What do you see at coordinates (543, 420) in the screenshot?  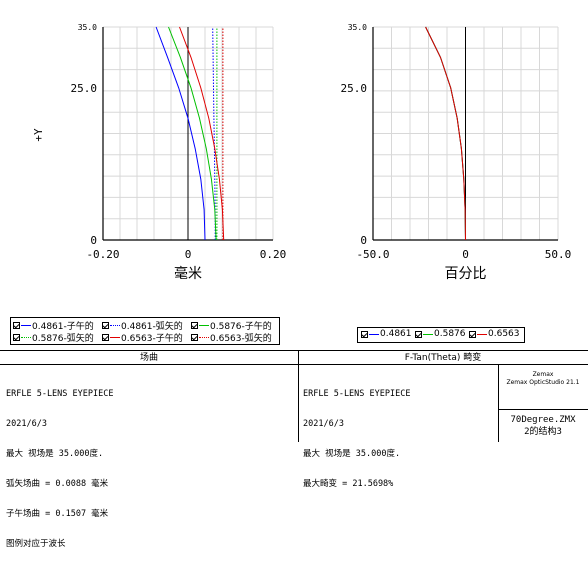 I see `file-name: 70Degree.ZMX` at bounding box center [543, 420].